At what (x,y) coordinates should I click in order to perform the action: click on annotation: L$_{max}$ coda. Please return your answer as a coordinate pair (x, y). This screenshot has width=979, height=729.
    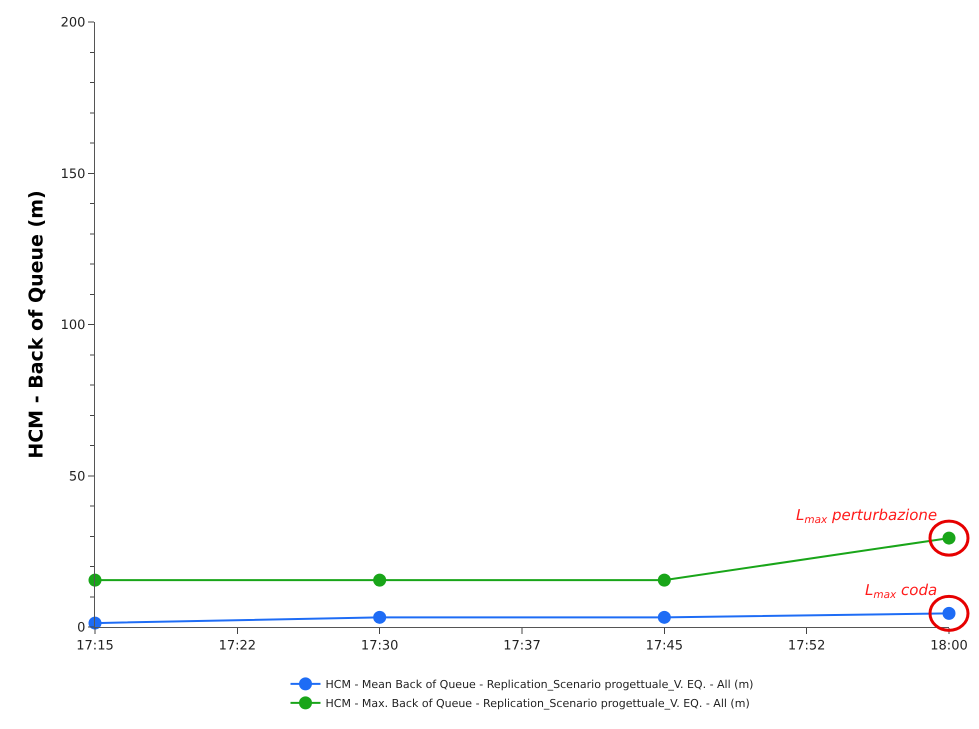
    Looking at the image, I should click on (901, 591).